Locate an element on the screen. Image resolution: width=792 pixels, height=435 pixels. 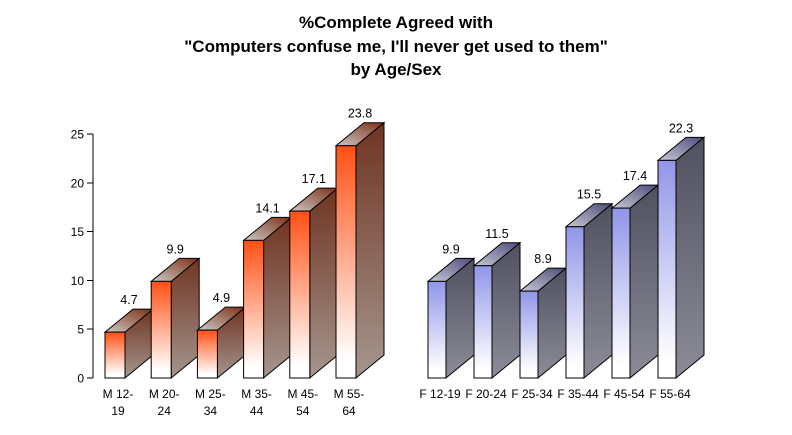
bar-value-label: 14.1 is located at coordinates (267, 208).